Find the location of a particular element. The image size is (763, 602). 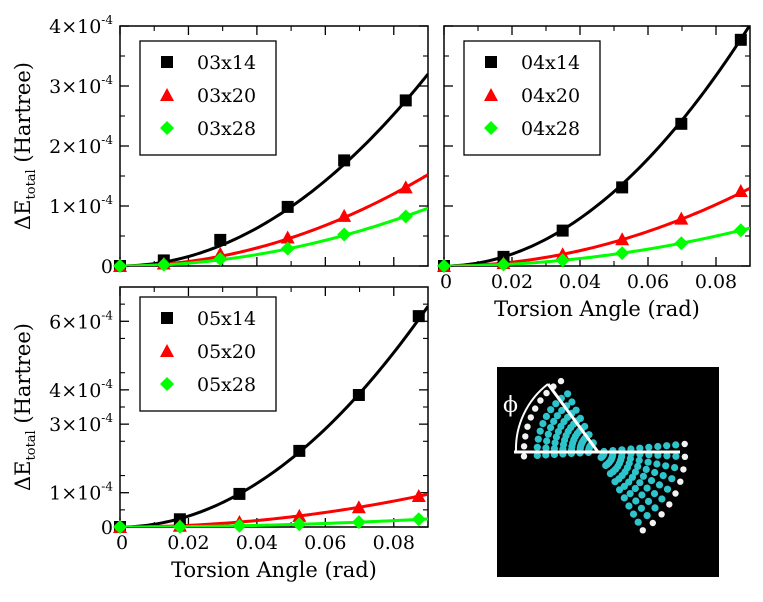

y-axis-label: ΔEtotal (Hartree) is located at coordinates (25, 407).